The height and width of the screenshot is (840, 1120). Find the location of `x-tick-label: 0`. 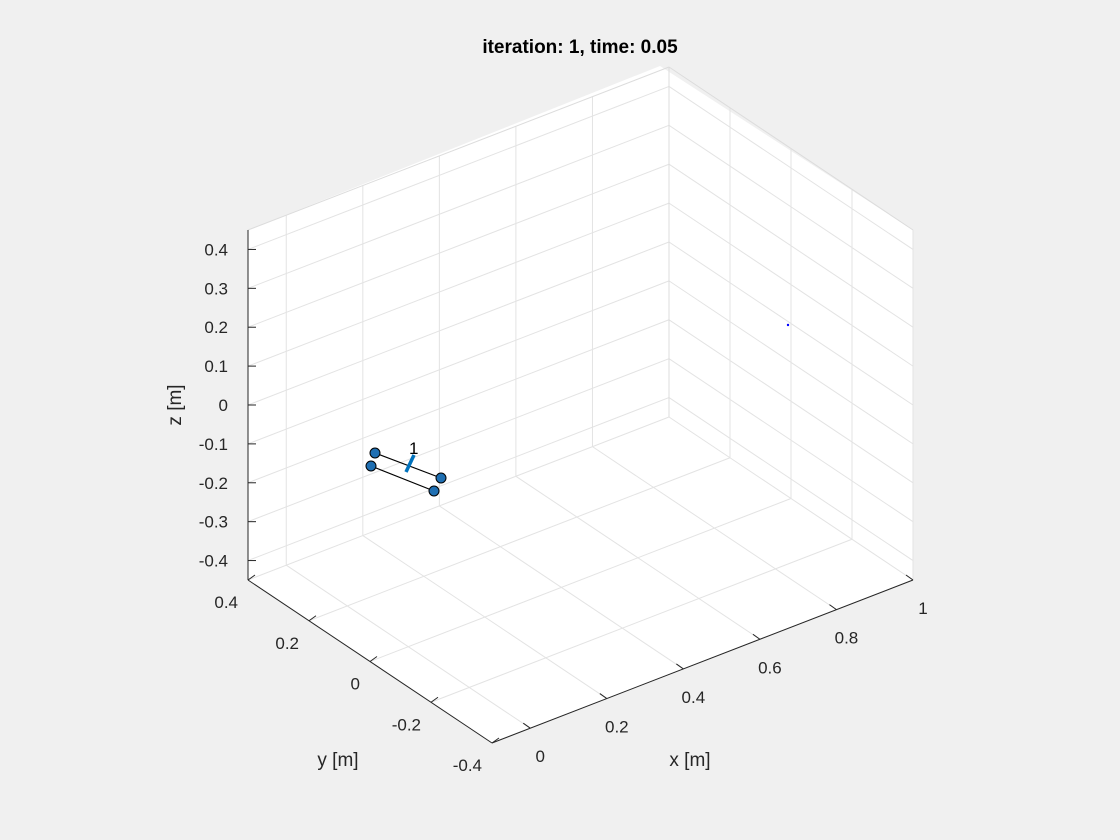

x-tick-label: 0 is located at coordinates (540, 756).